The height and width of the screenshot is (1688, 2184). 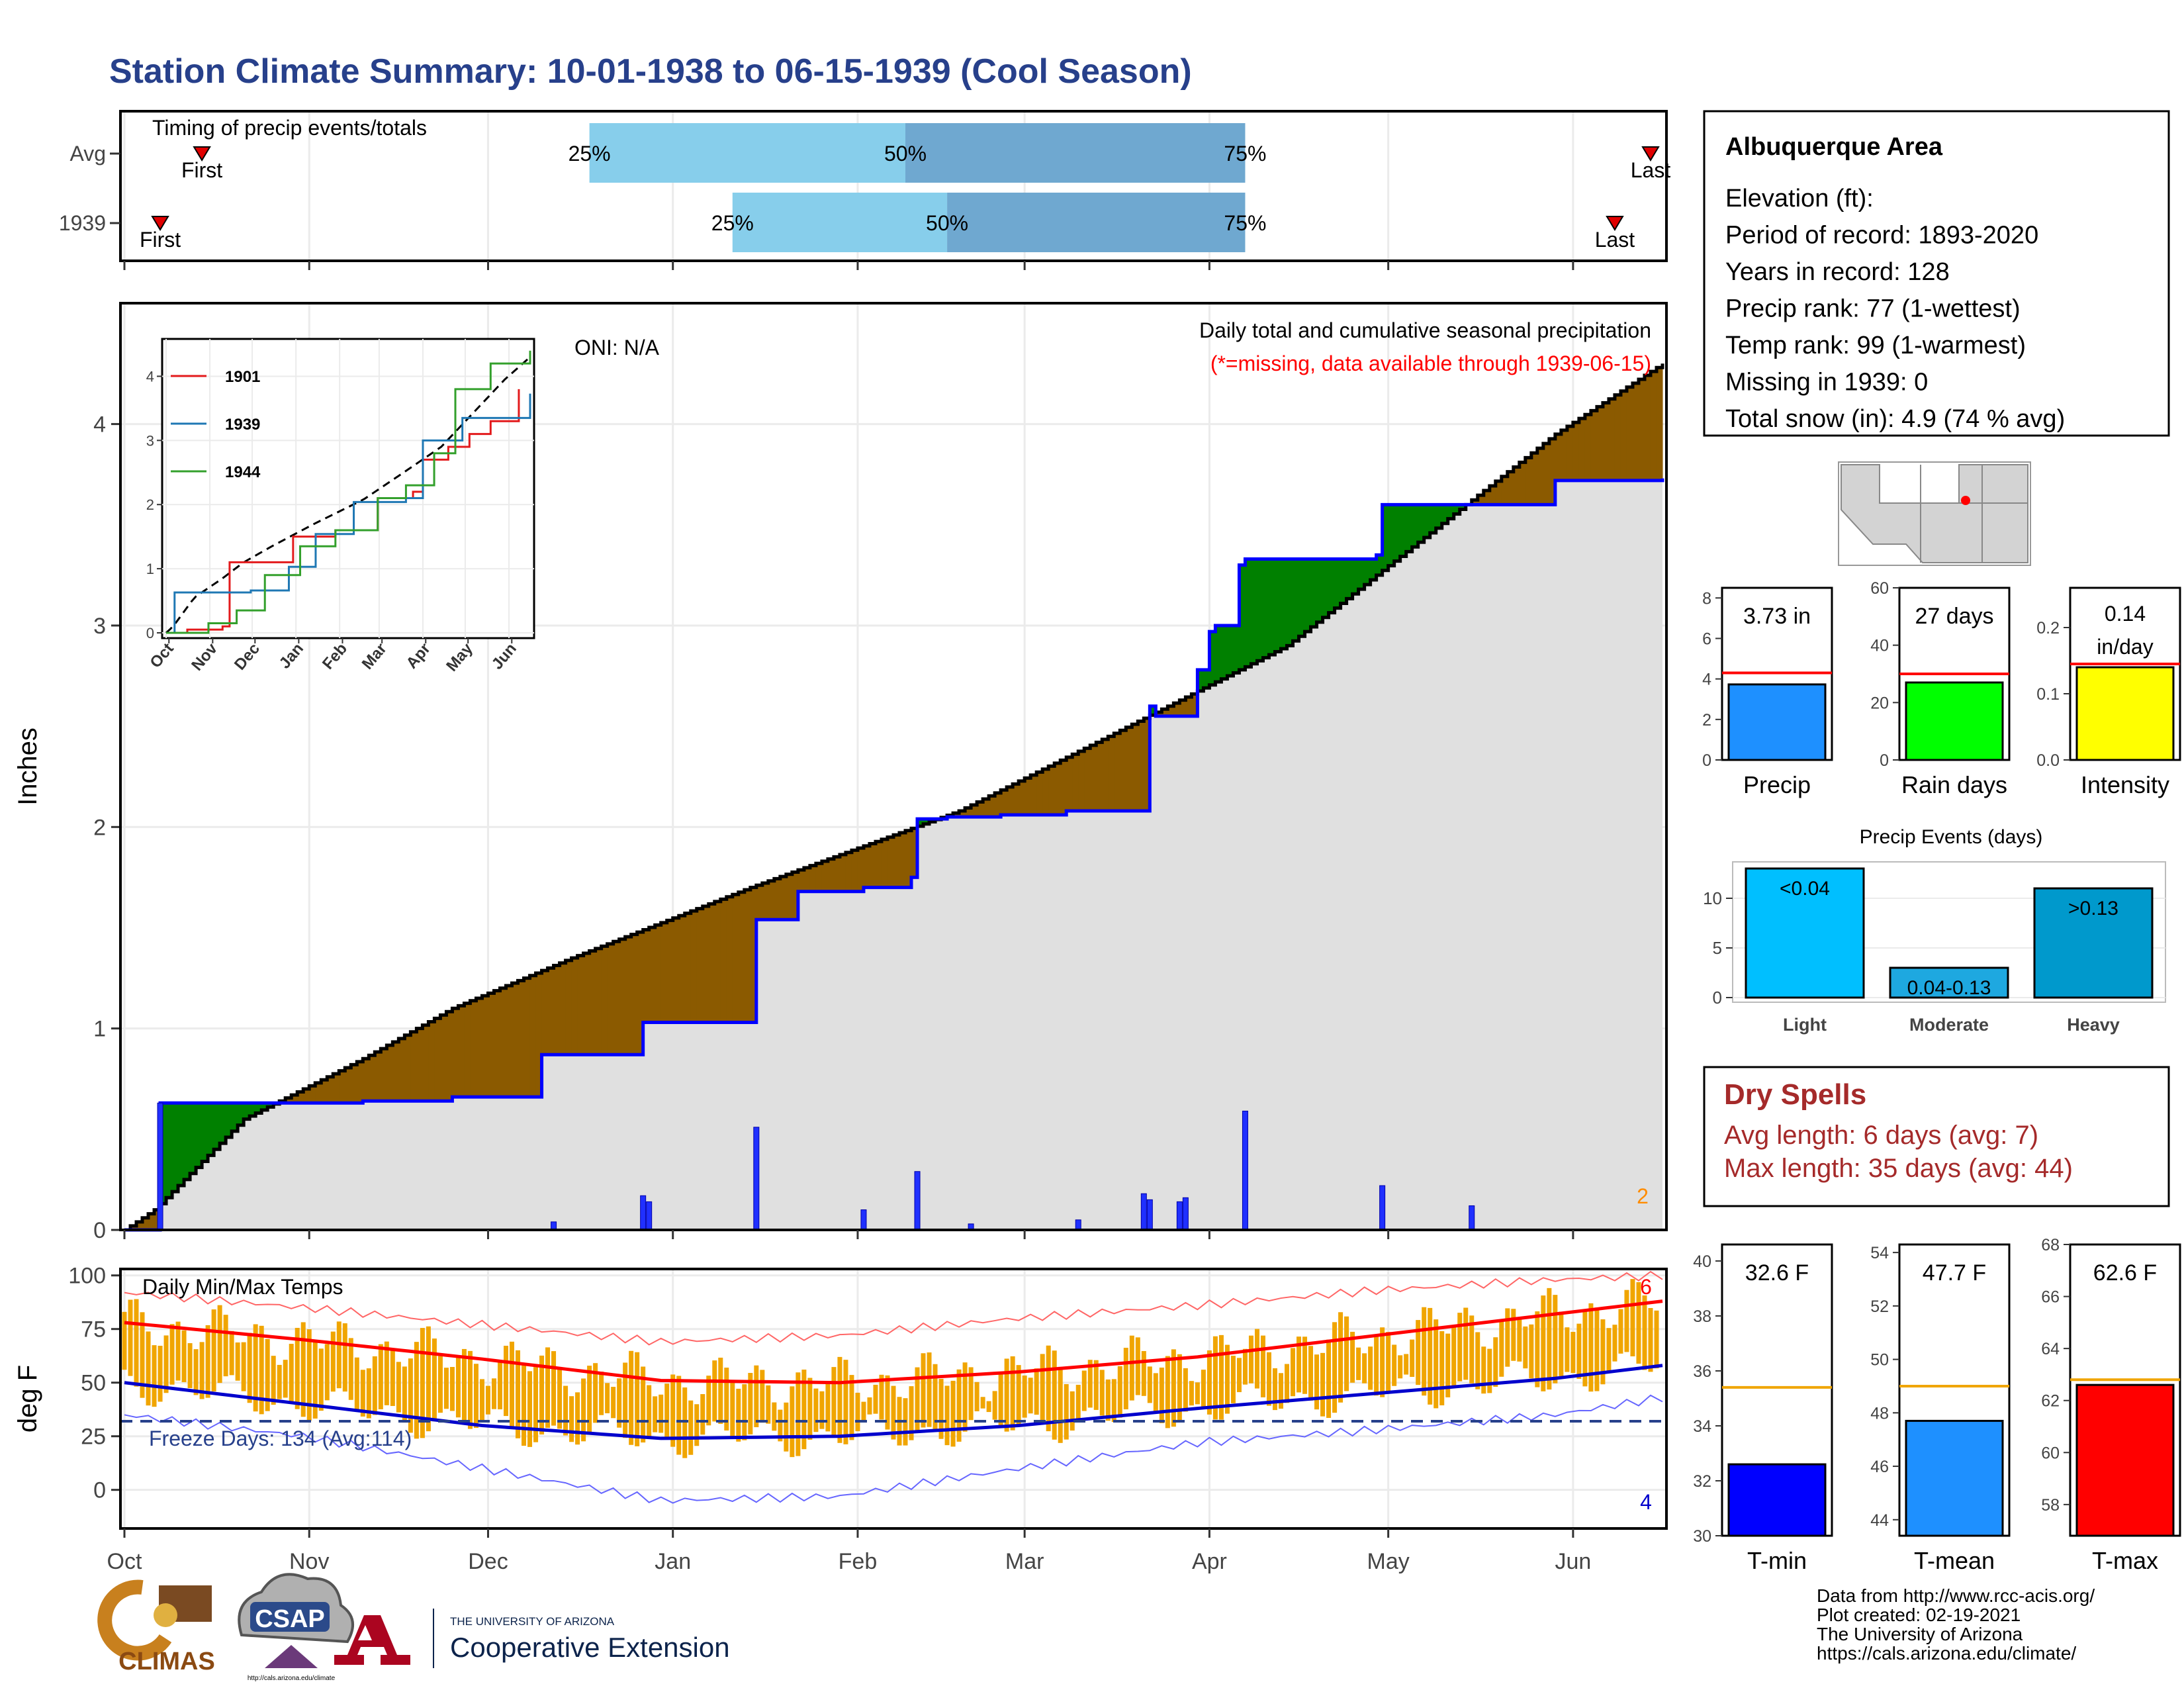 What do you see at coordinates (1895, 419) in the screenshot?
I see `station-info-line: Total snow (in): 4.9 (74 % avg)` at bounding box center [1895, 419].